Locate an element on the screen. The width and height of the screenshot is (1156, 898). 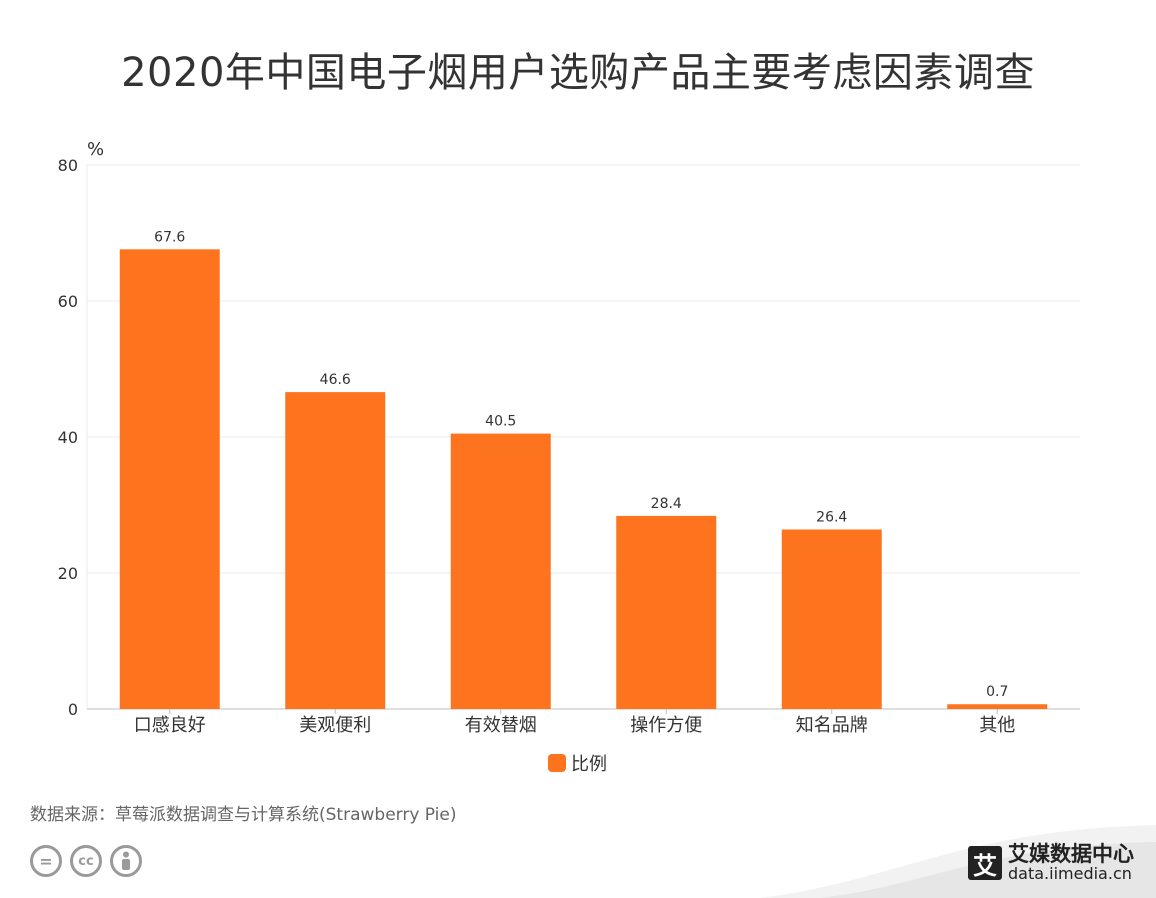
brand-url: data.iimedia.cn is located at coordinates (1070, 873).